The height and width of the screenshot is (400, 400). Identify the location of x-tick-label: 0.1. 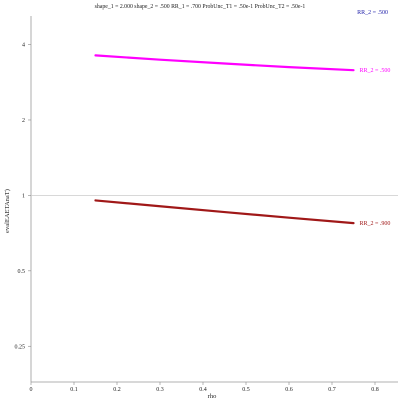
(74, 390).